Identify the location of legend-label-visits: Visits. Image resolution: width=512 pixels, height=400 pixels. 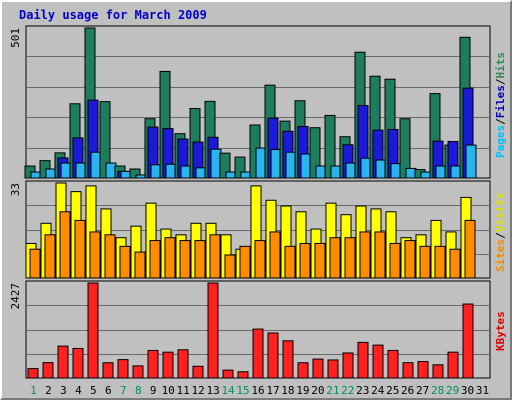
(500, 213).